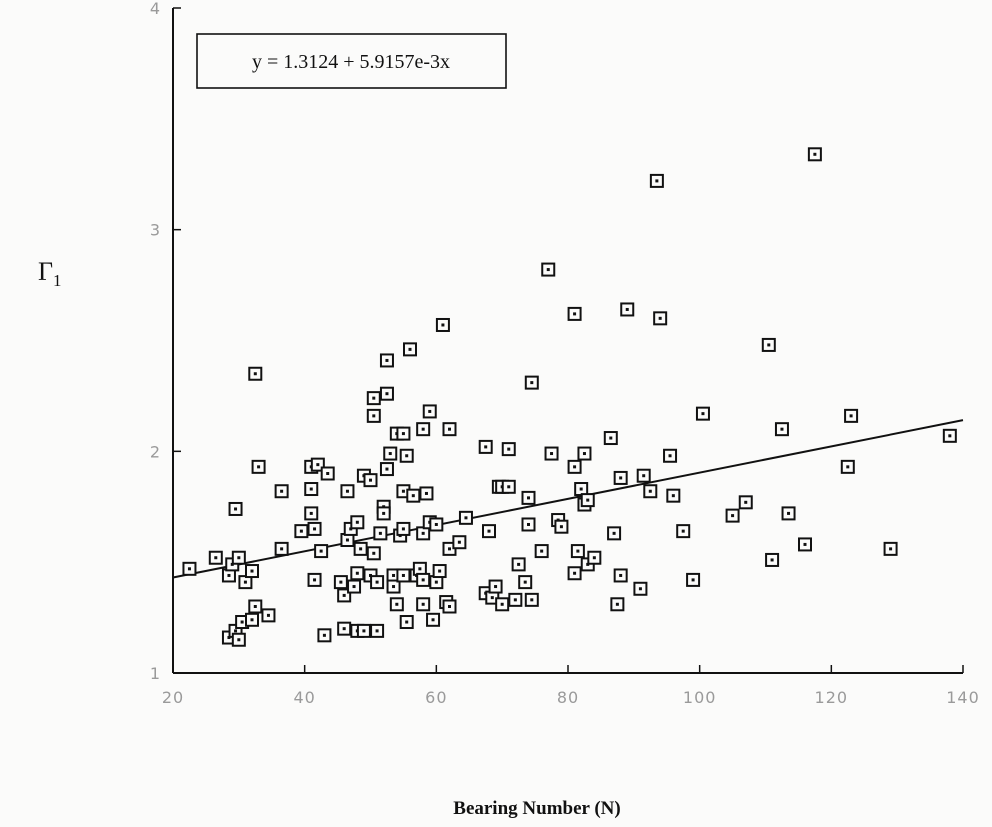 This screenshot has height=827, width=992. What do you see at coordinates (963, 697) in the screenshot?
I see `x-tick-label: 140` at bounding box center [963, 697].